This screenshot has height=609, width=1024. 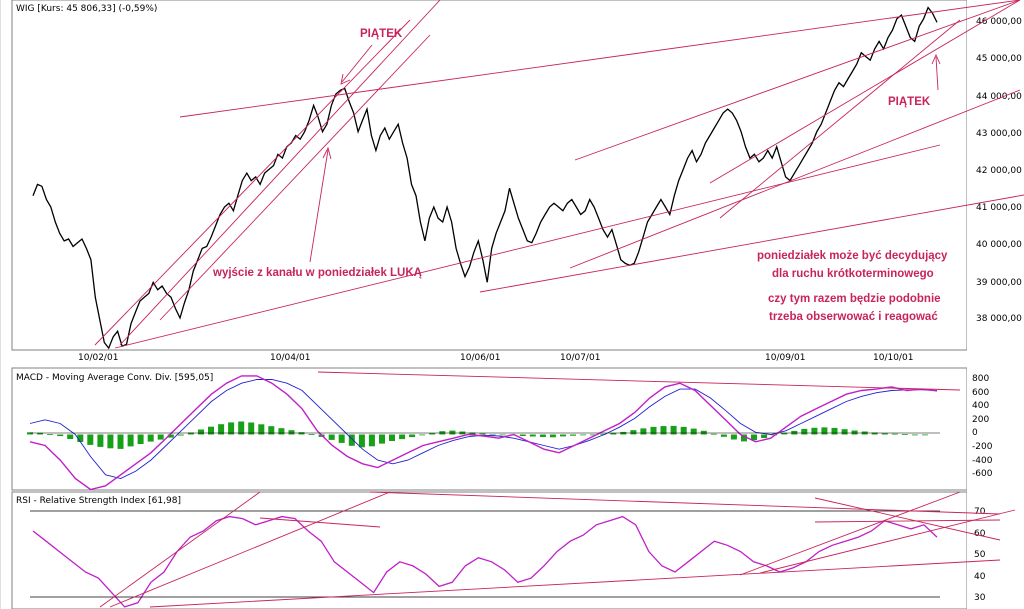 I want to click on macd-y-tick: 600, so click(x=980, y=393).